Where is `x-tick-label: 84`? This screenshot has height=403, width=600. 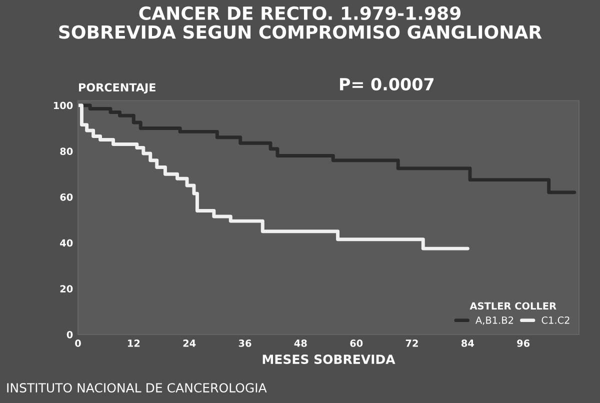
x-tick-label: 84 is located at coordinates (467, 343).